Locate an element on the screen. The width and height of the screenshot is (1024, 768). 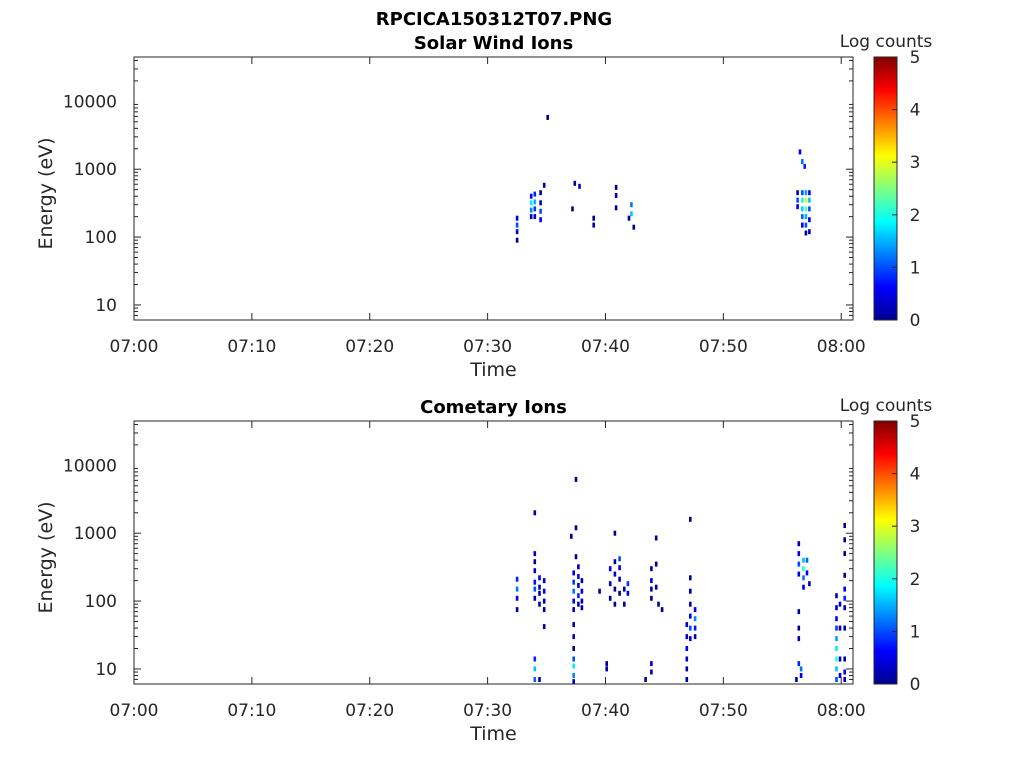
y-axis-label: Energy (eV) is located at coordinates (46, 557).